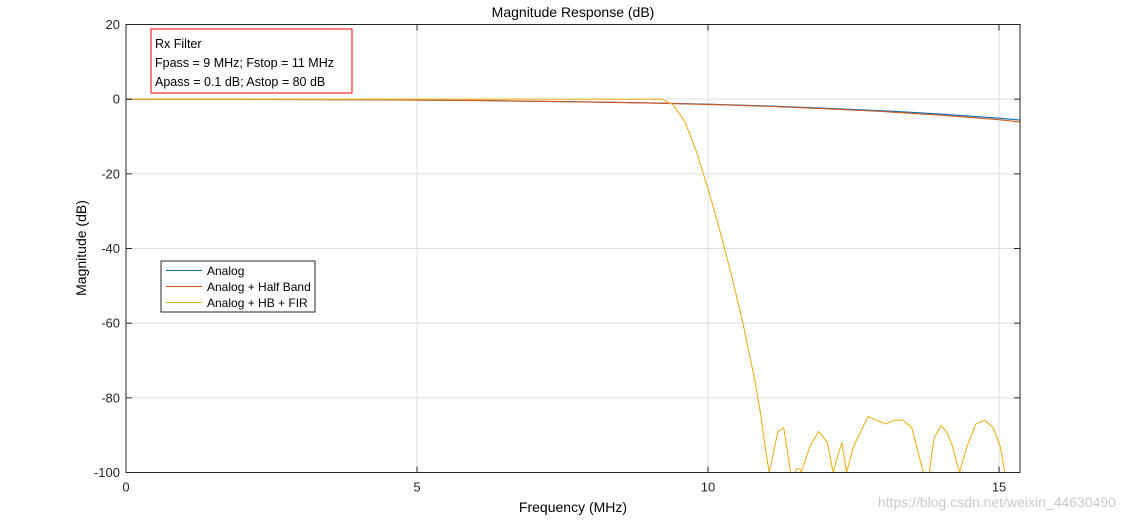 Image resolution: width=1126 pixels, height=520 pixels. Describe the element at coordinates (81, 248) in the screenshot. I see `y-axis-label: Magnitude (dB)` at that location.